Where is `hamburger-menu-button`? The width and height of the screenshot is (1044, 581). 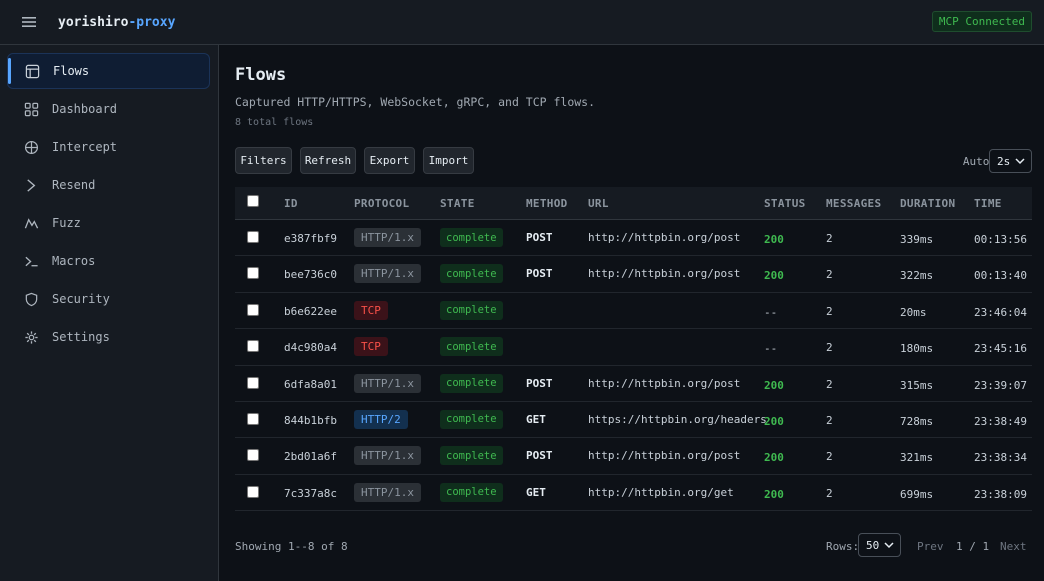 hamburger-menu-button is located at coordinates (29, 22).